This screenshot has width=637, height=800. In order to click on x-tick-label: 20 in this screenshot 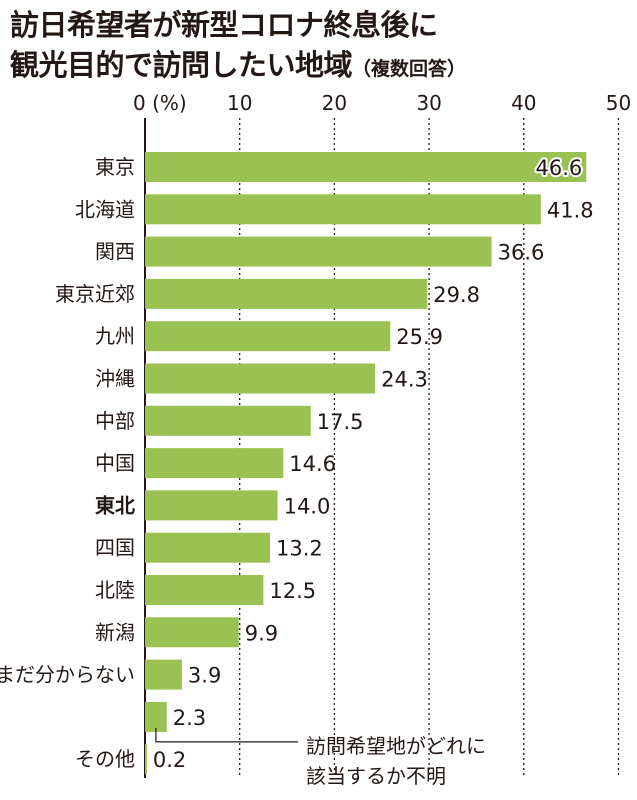, I will do `click(334, 103)`.